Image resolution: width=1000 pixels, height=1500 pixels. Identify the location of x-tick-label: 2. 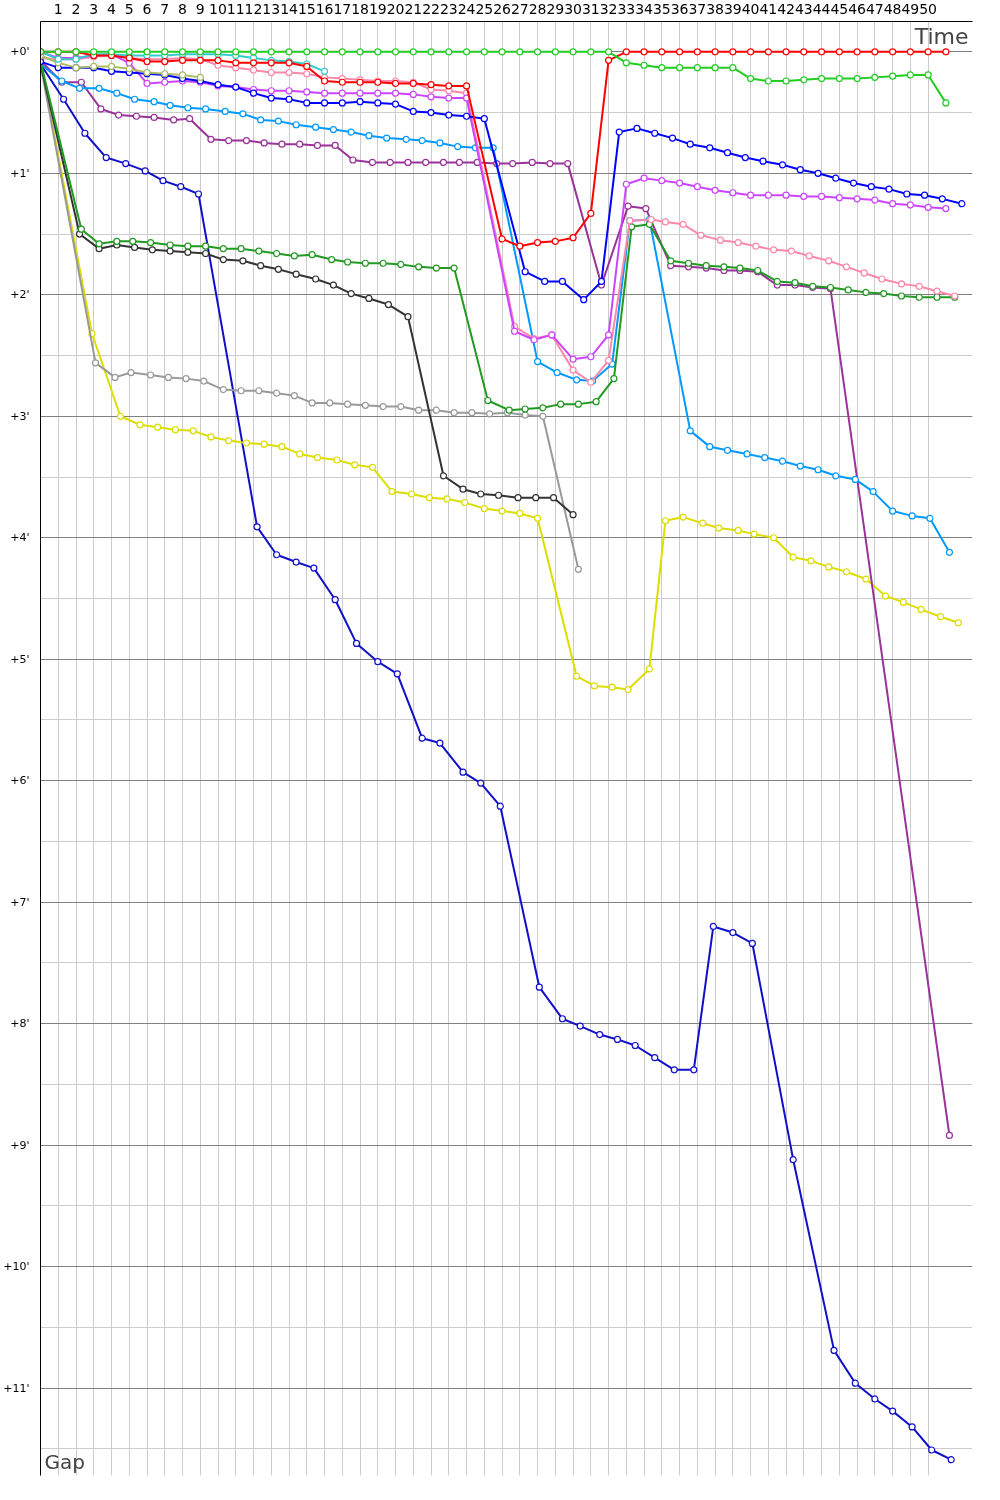
(76, 8).